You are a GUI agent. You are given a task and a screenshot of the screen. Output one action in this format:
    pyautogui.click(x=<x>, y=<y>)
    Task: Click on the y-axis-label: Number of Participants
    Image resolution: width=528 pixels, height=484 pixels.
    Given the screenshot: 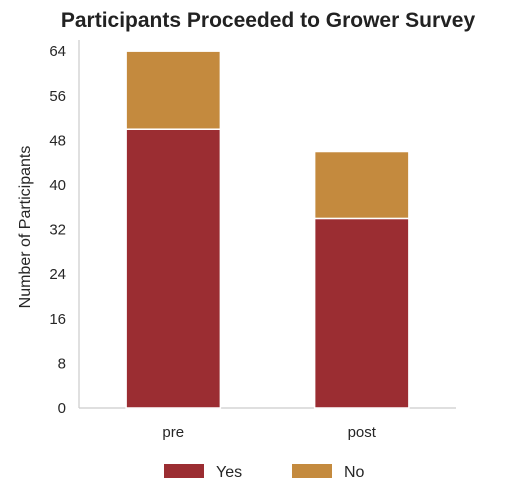 What is the action you would take?
    pyautogui.click(x=25, y=227)
    